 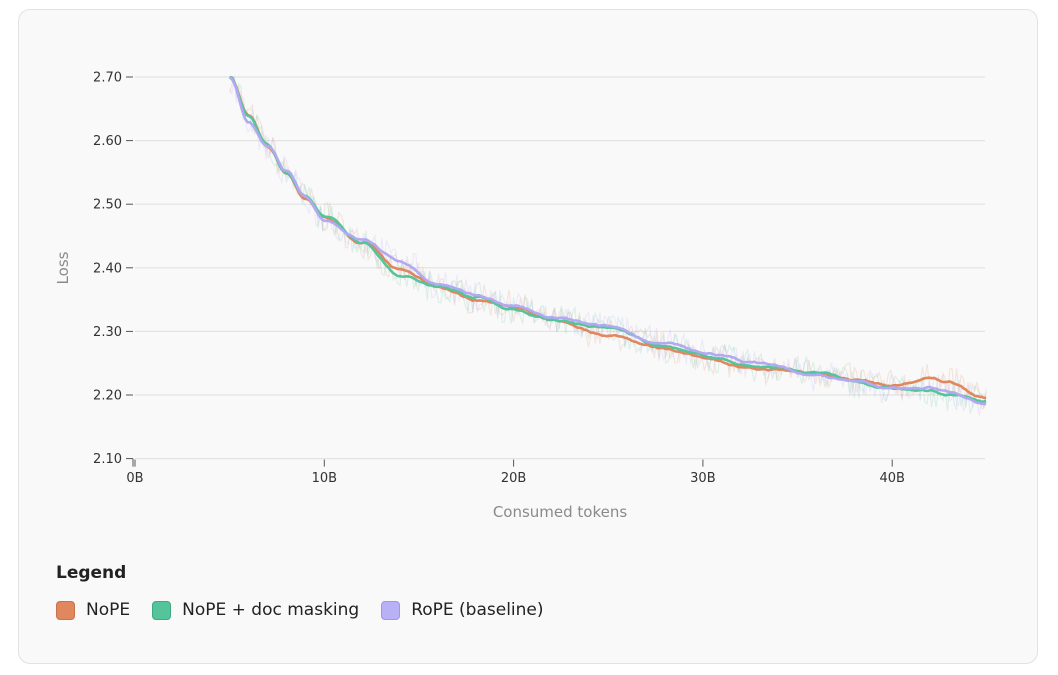 What do you see at coordinates (513, 478) in the screenshot?
I see `x-tick-label: 20B` at bounding box center [513, 478].